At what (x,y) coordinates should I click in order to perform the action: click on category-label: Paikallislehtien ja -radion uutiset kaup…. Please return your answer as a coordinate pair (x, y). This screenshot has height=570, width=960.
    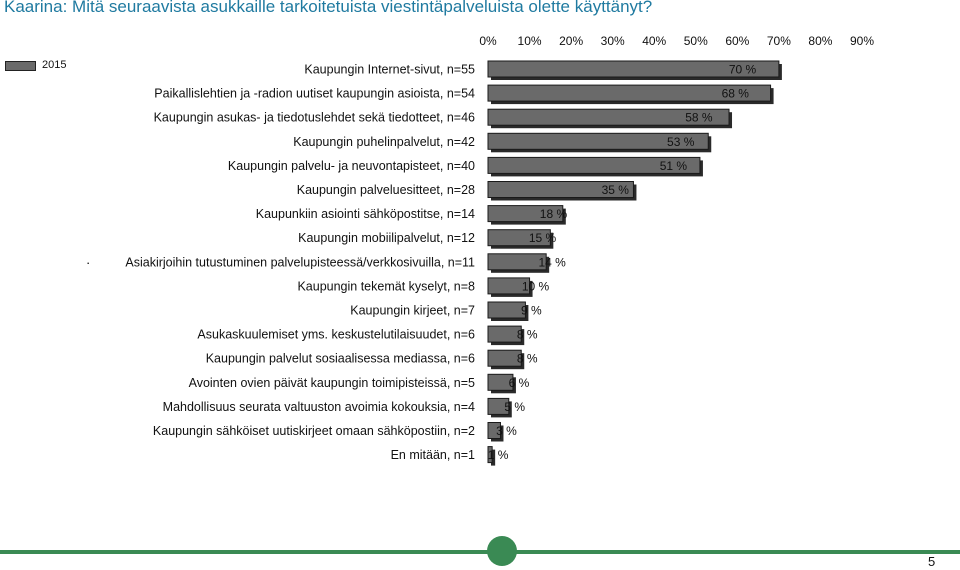
    Looking at the image, I should click on (314, 94).